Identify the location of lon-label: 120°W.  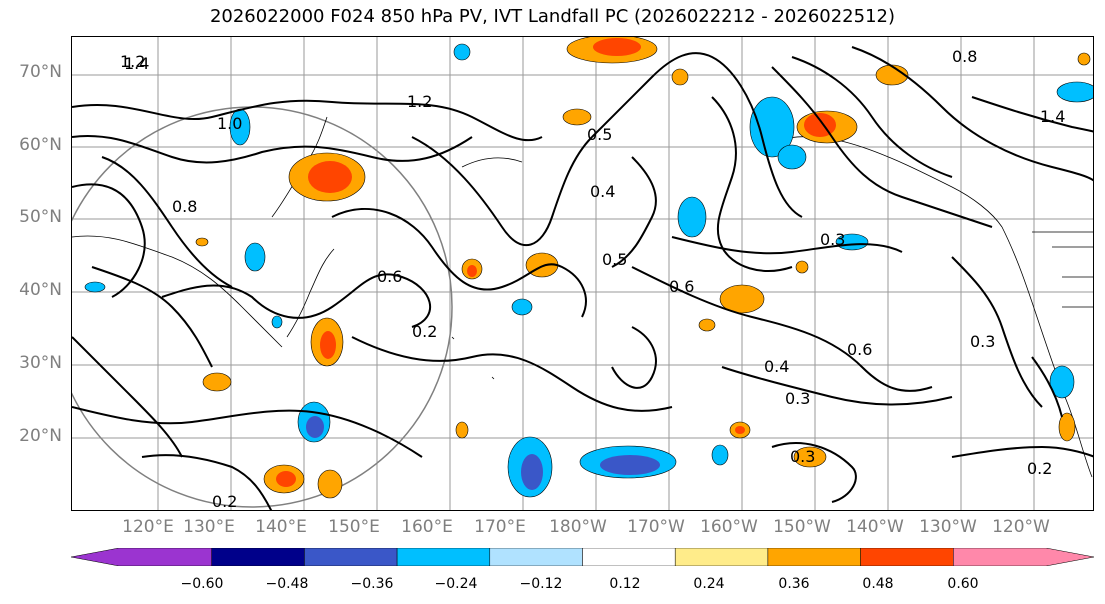
(1021, 527).